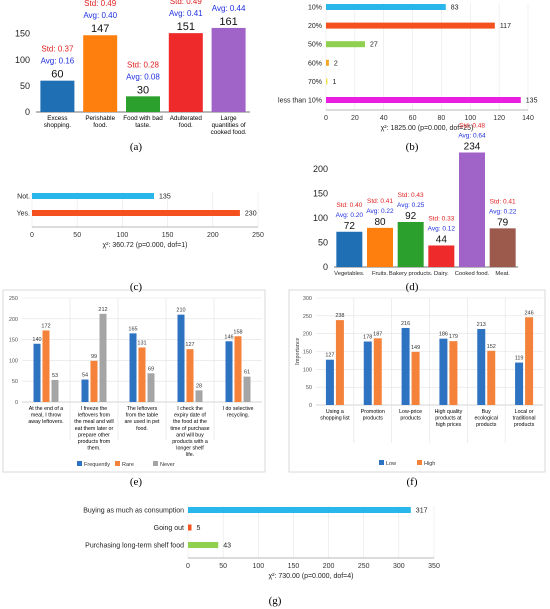 This screenshot has width=550, height=609. Describe the element at coordinates (23, 197) in the screenshot. I see `category-label: Not.` at that location.